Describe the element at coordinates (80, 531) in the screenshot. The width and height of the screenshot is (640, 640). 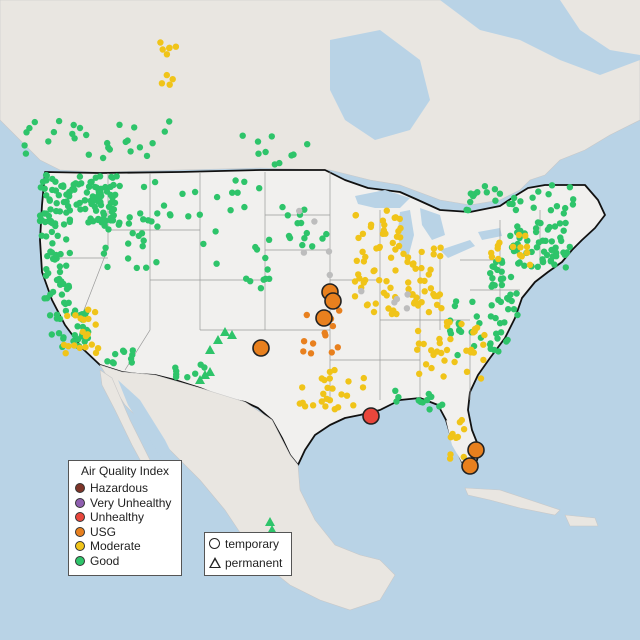
I see `usg-swatch` at that location.